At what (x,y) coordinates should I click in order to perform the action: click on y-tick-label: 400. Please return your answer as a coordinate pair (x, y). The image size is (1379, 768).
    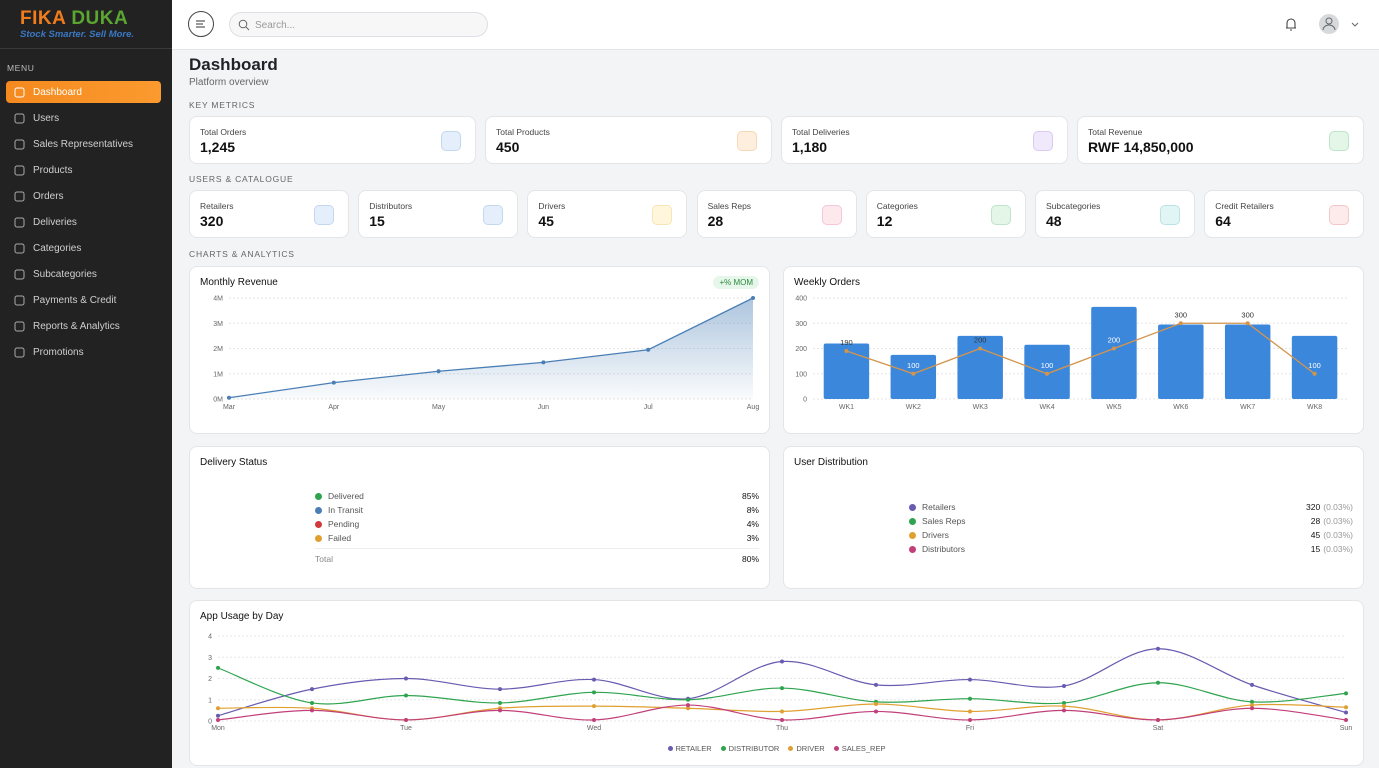
    Looking at the image, I should click on (801, 299).